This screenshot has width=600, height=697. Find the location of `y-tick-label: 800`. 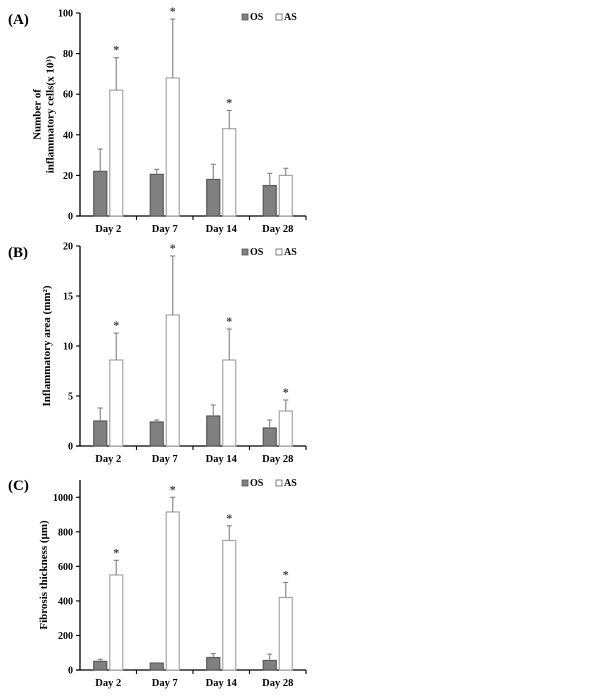

y-tick-label: 800 is located at coordinates (65, 532).